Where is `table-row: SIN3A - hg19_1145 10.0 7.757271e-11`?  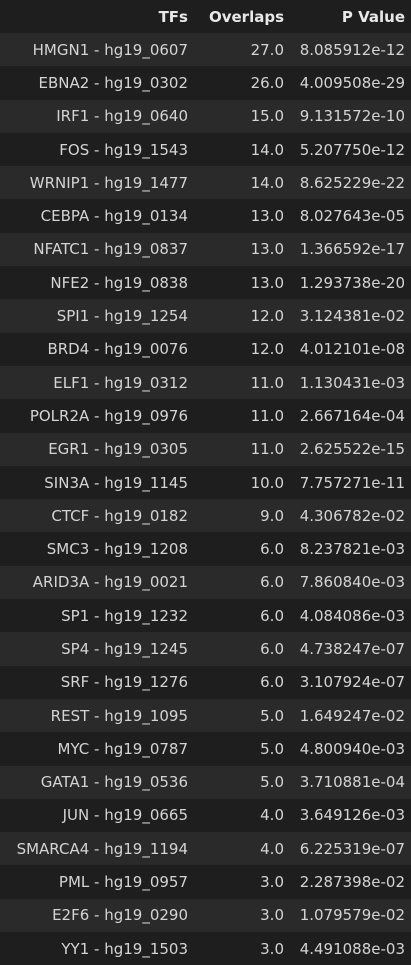
table-row: SIN3A - hg19_1145 10.0 7.757271e-11 is located at coordinates (205, 482).